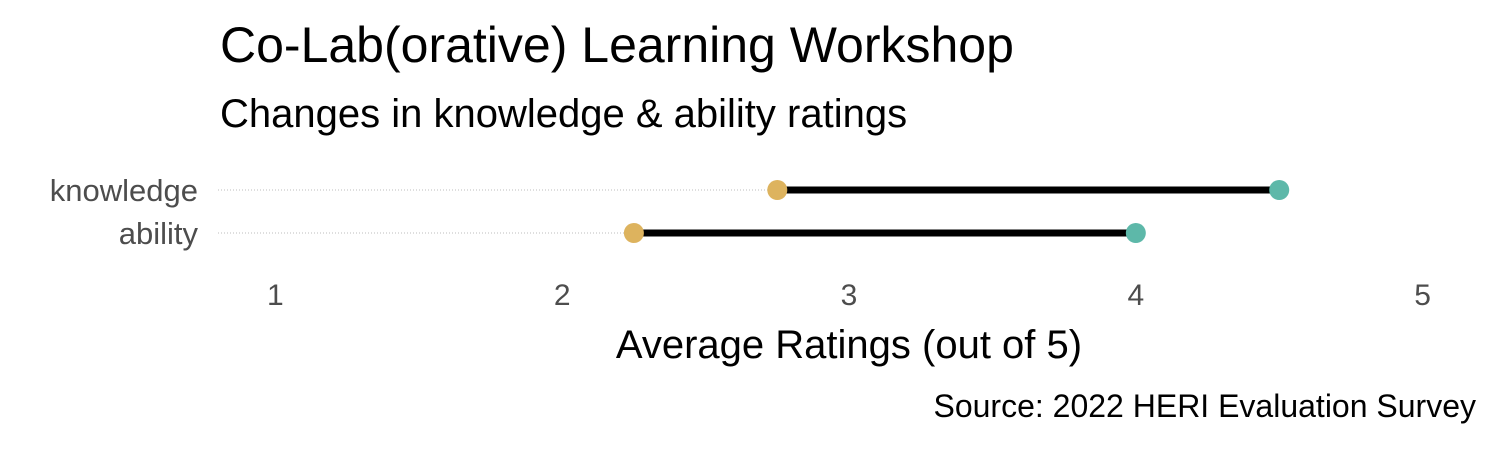 The image size is (1500, 450). Describe the element at coordinates (849, 345) in the screenshot. I see `x-axis-title: Average Ratings (out of 5)` at that location.